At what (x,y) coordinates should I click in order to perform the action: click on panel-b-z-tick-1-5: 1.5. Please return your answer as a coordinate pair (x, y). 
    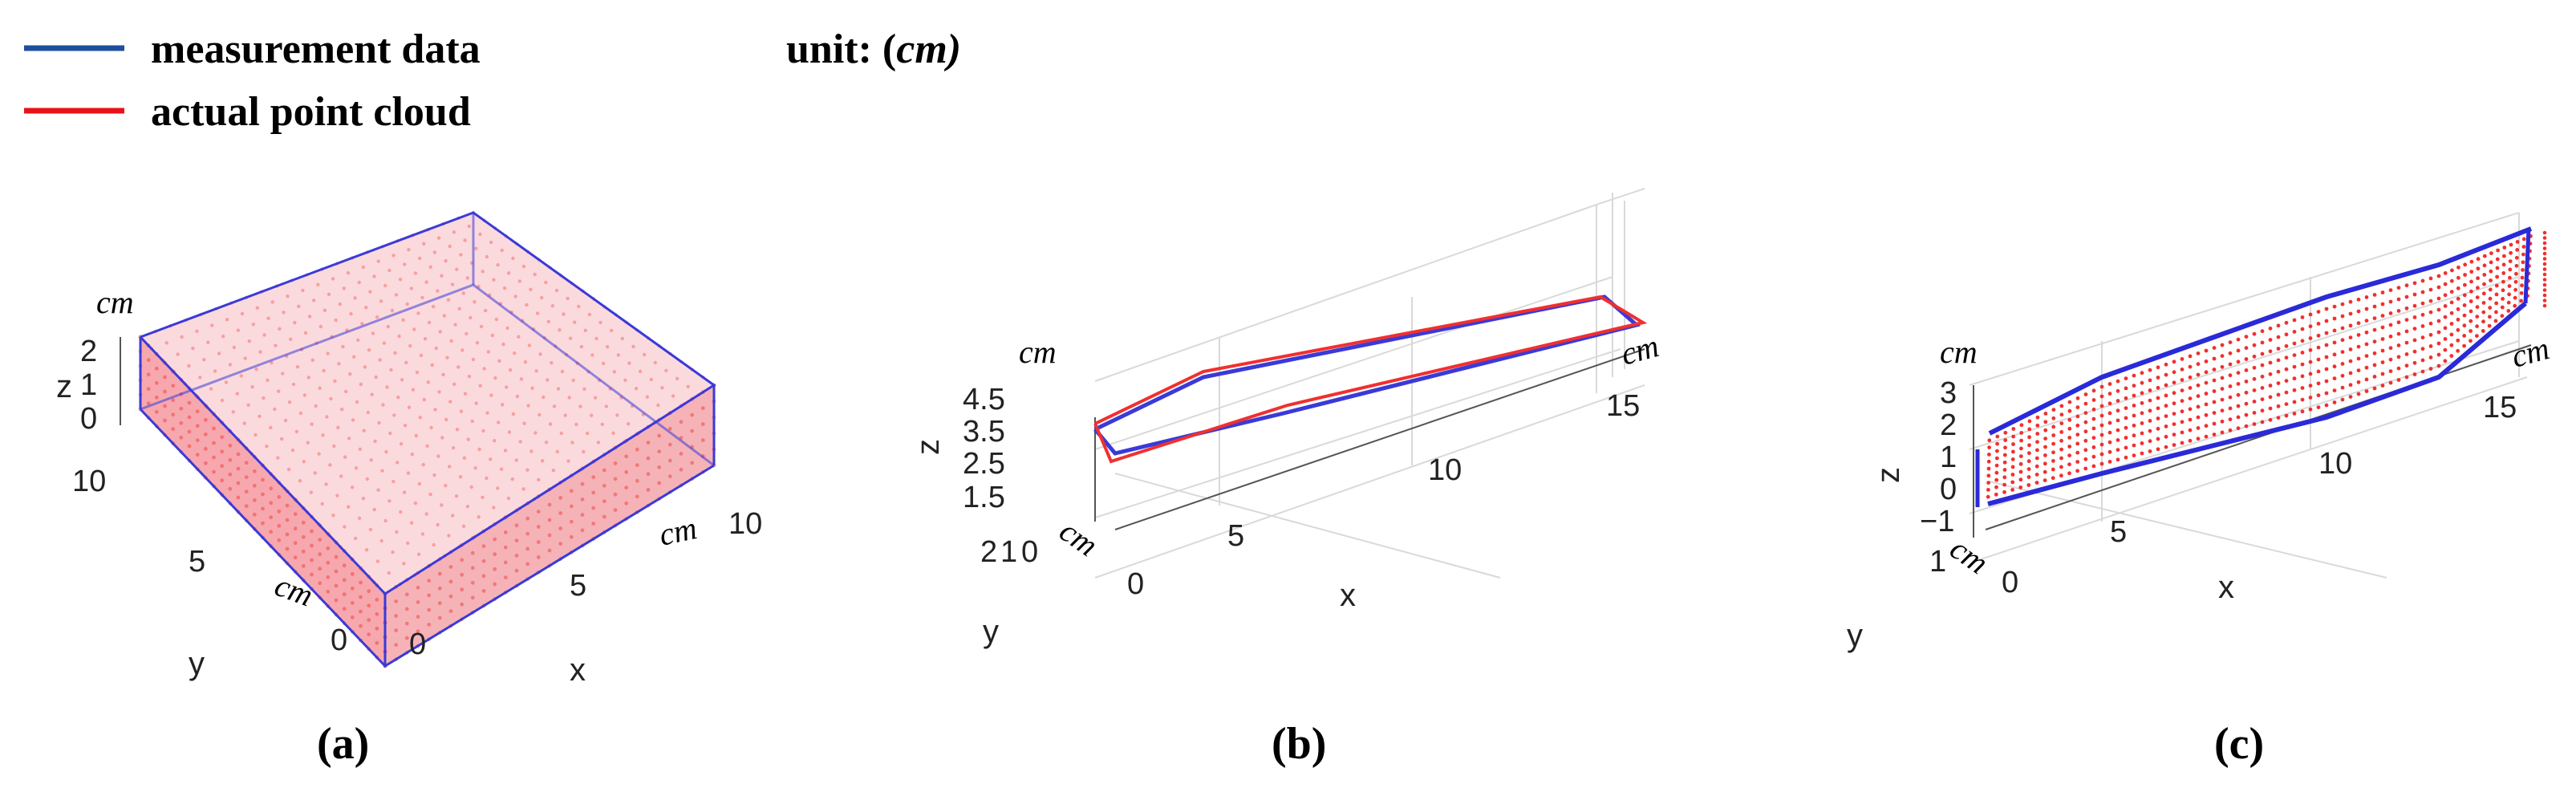
    Looking at the image, I should click on (984, 497).